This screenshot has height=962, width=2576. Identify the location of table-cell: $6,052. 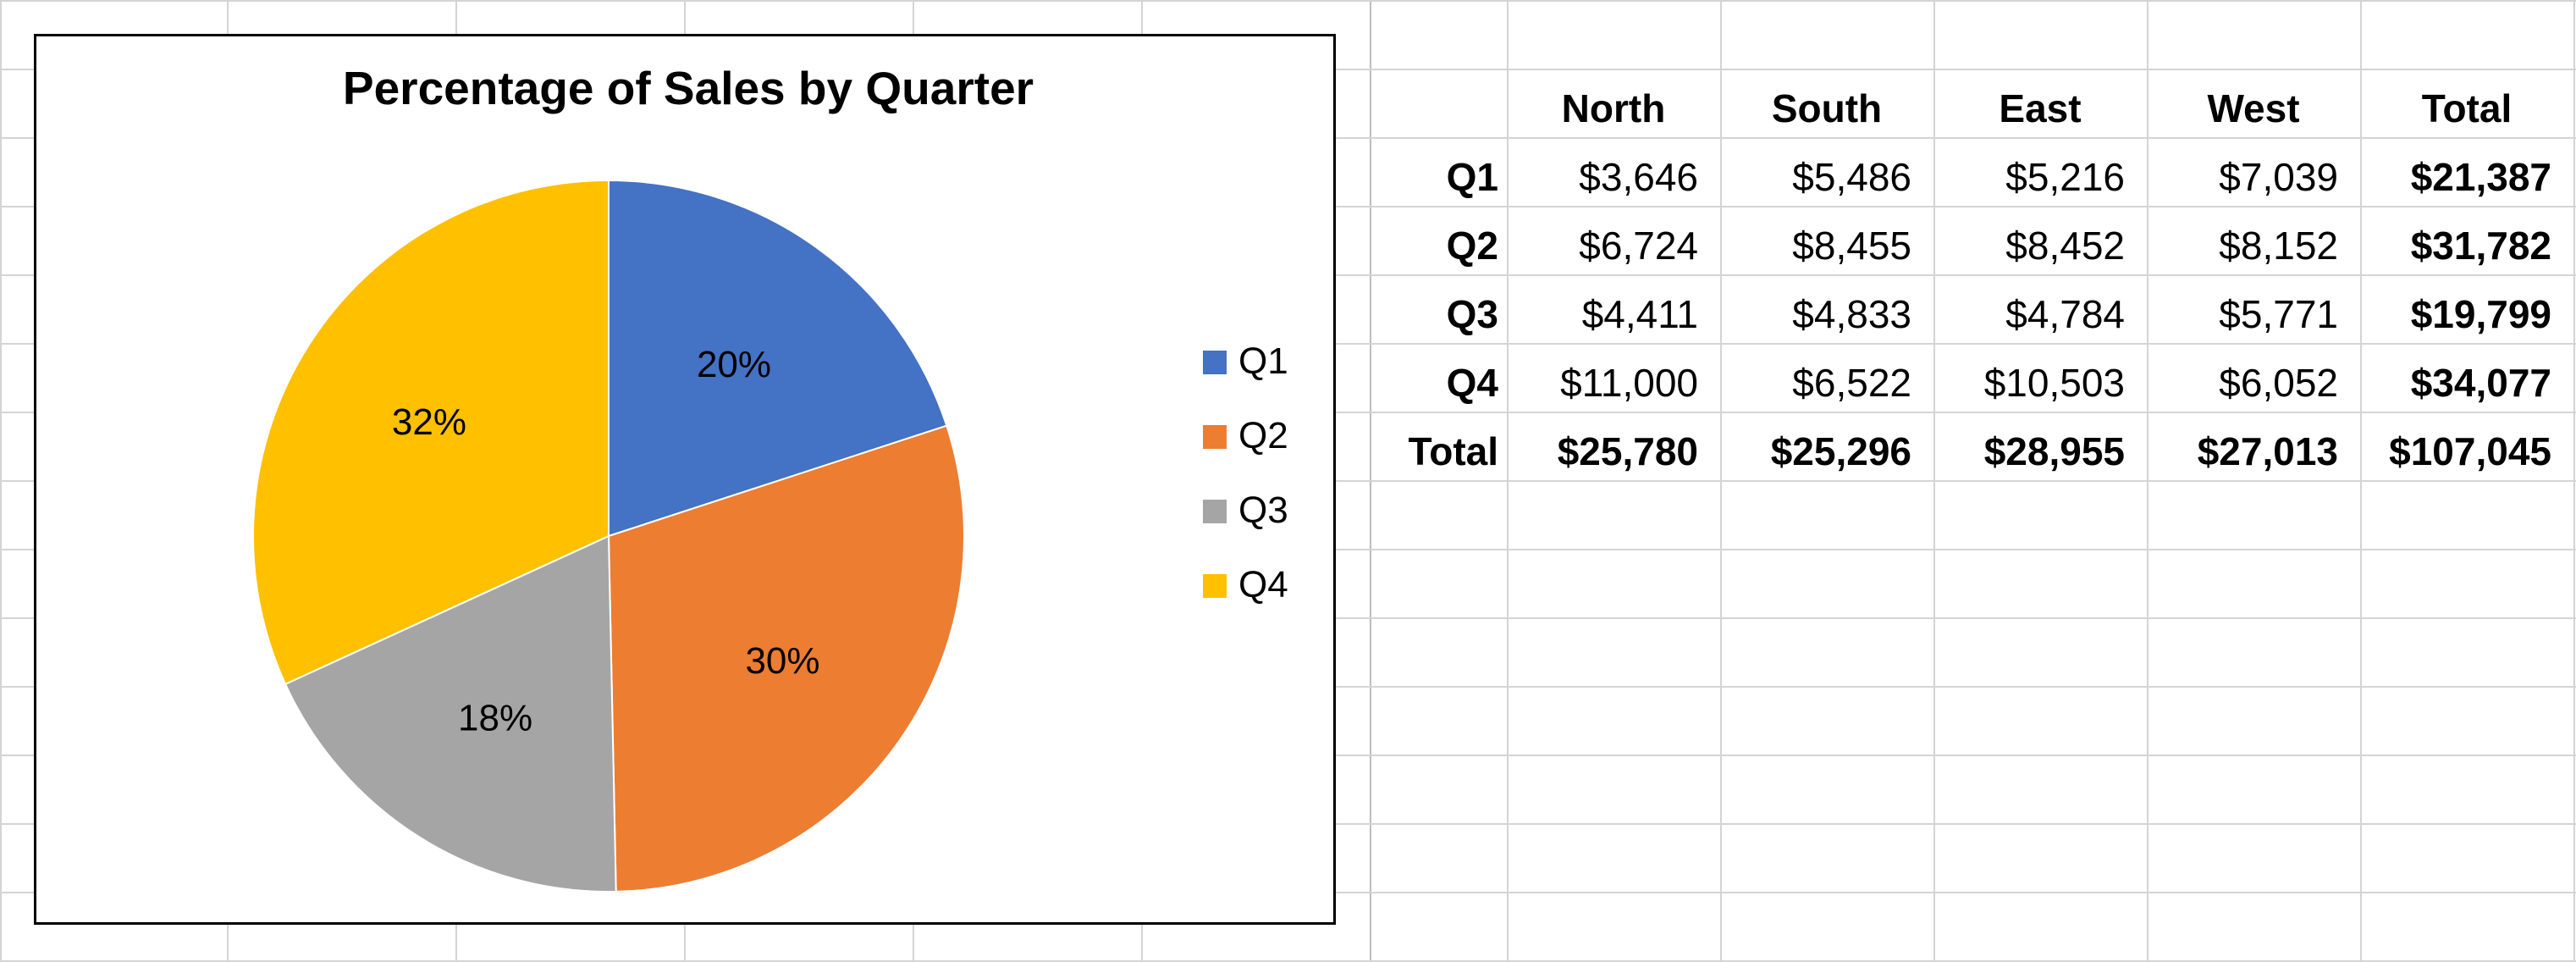
(2279, 383).